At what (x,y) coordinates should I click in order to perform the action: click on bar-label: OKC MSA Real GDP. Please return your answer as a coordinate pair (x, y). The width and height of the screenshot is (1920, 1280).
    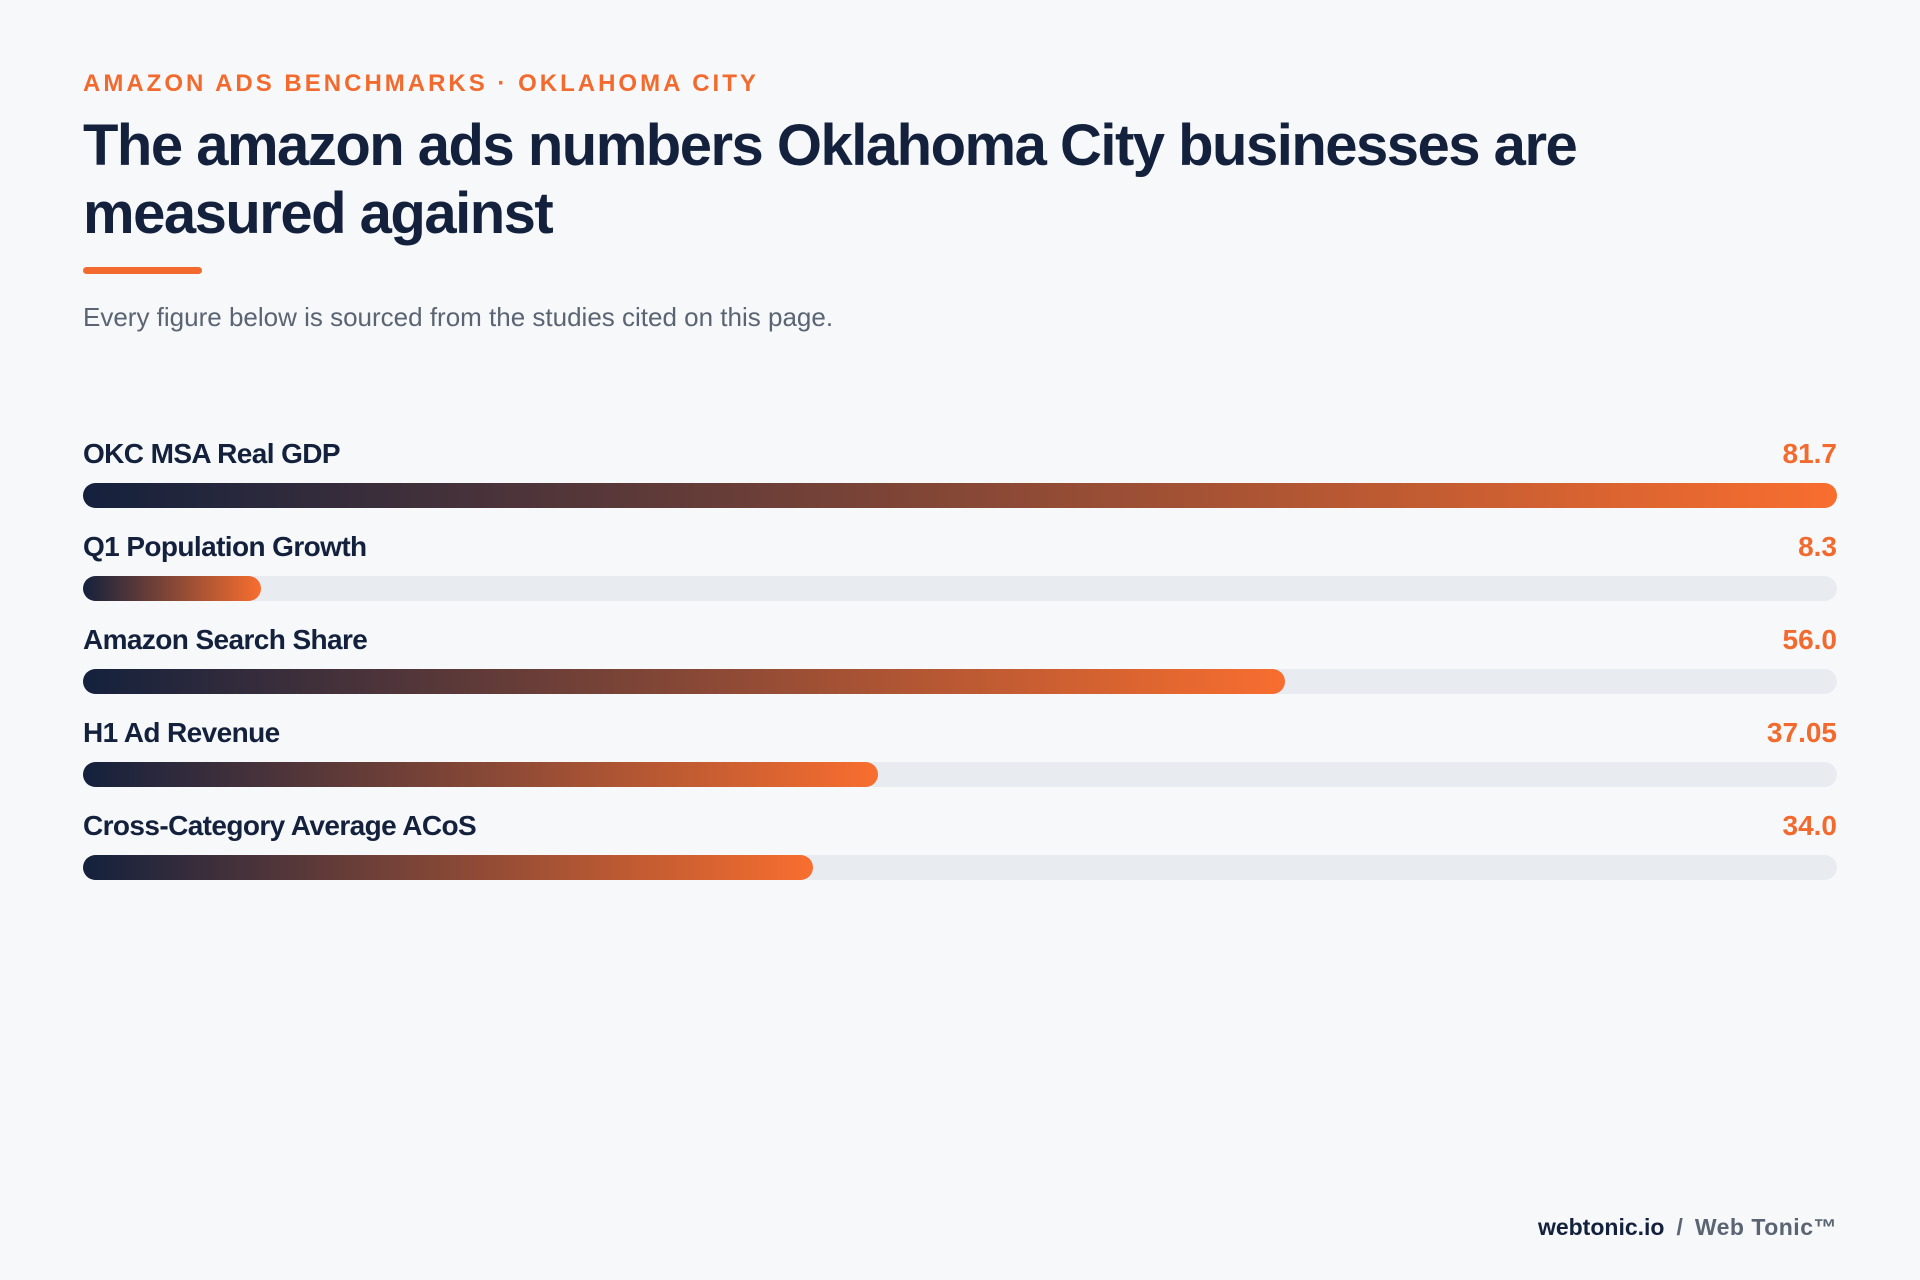
    Looking at the image, I should click on (212, 453).